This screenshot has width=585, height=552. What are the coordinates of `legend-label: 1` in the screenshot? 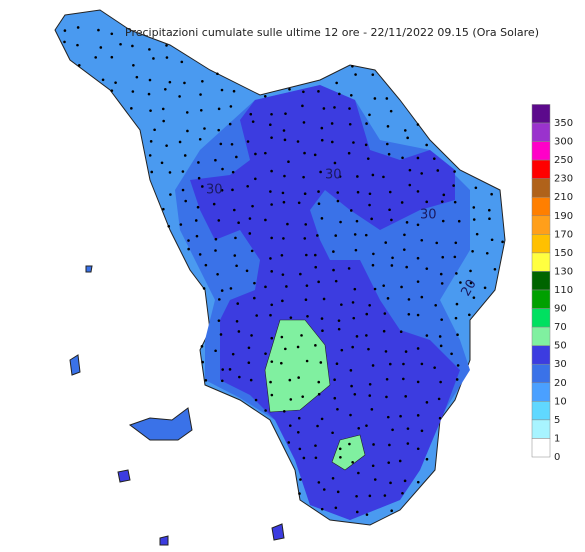 It's located at (557, 438).